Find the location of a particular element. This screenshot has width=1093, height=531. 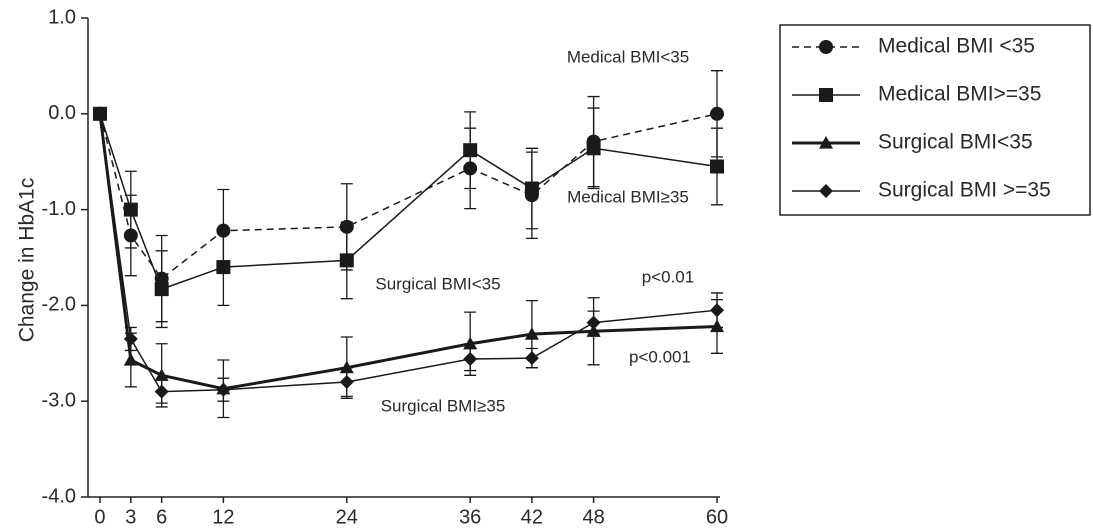

x-tick-label: 6 is located at coordinates (161, 517).